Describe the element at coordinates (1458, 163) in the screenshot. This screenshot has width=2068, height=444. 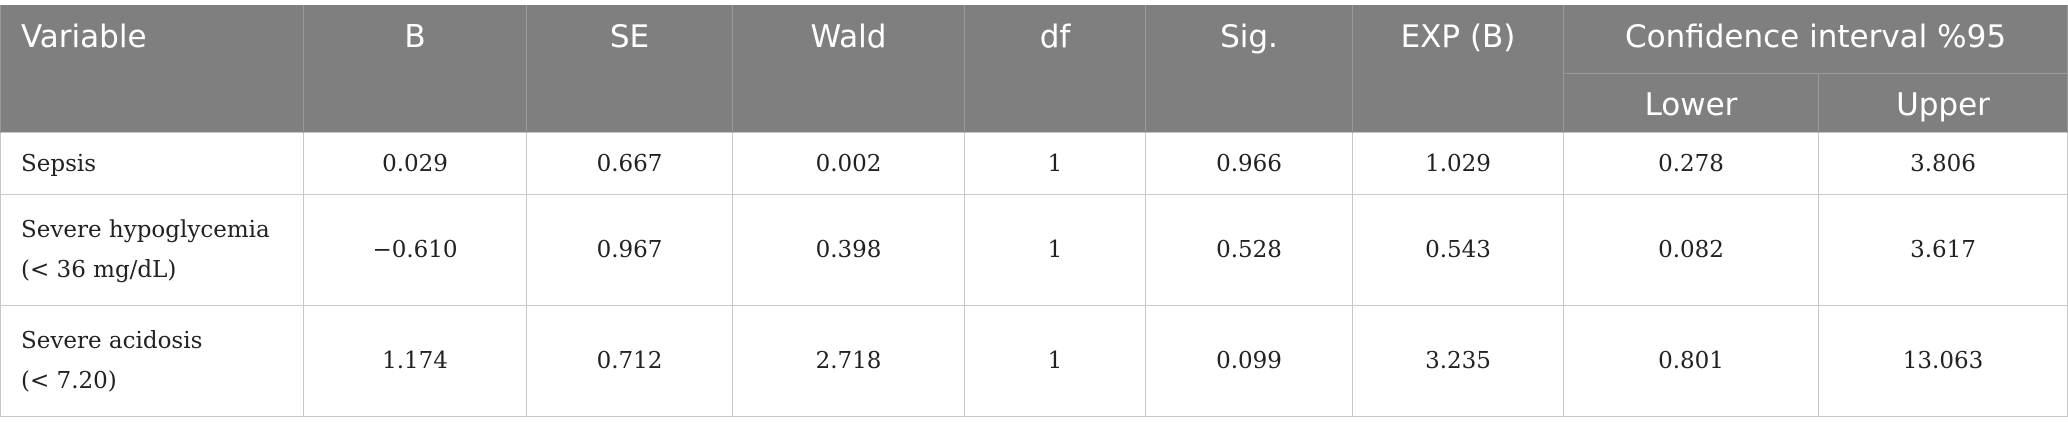
I see `cell: 1.029` at that location.